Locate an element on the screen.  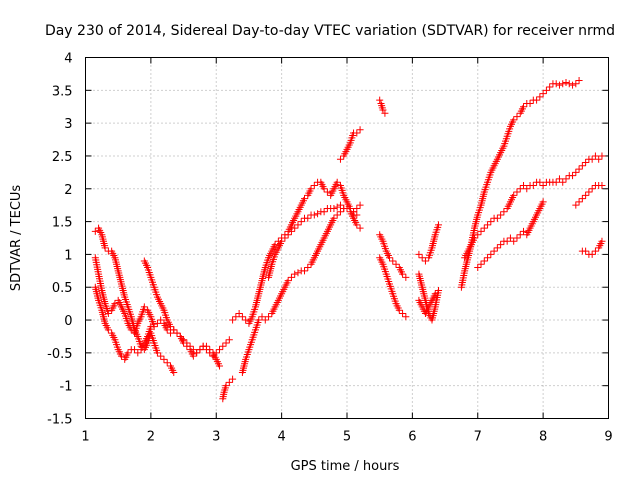
series-s17 is located at coordinates (533, 207).